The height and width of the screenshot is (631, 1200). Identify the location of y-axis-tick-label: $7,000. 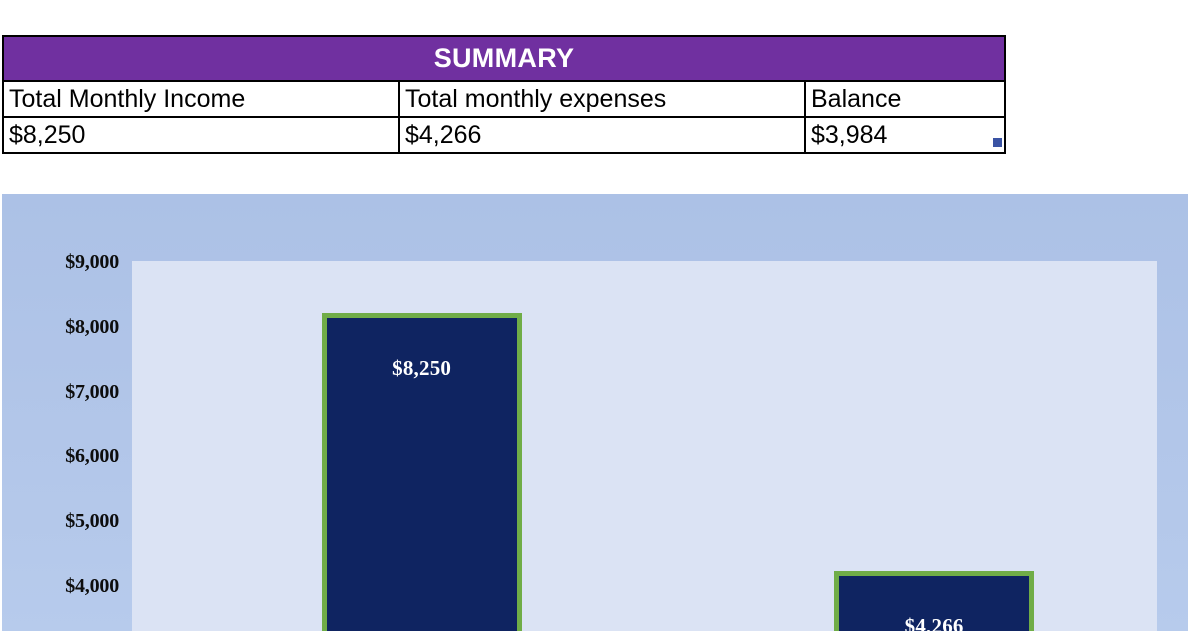
(92, 391).